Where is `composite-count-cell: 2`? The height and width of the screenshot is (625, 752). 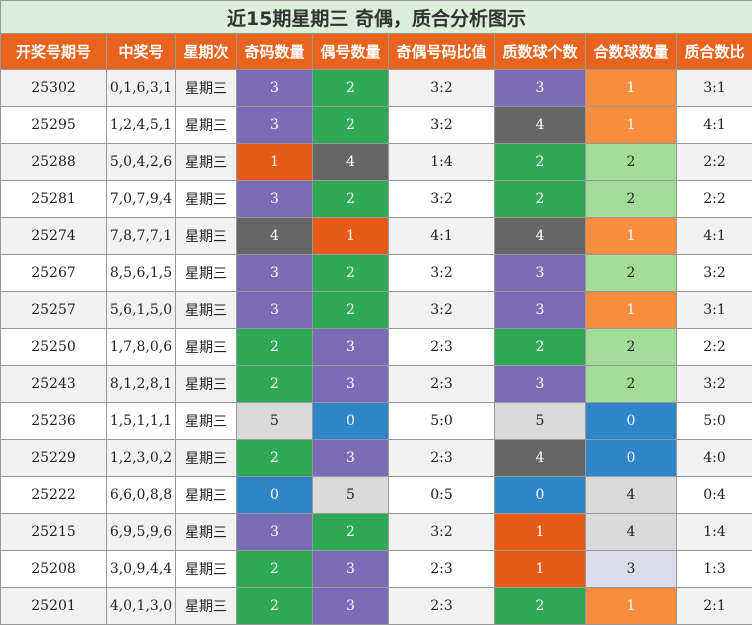
composite-count-cell: 2 is located at coordinates (631, 162).